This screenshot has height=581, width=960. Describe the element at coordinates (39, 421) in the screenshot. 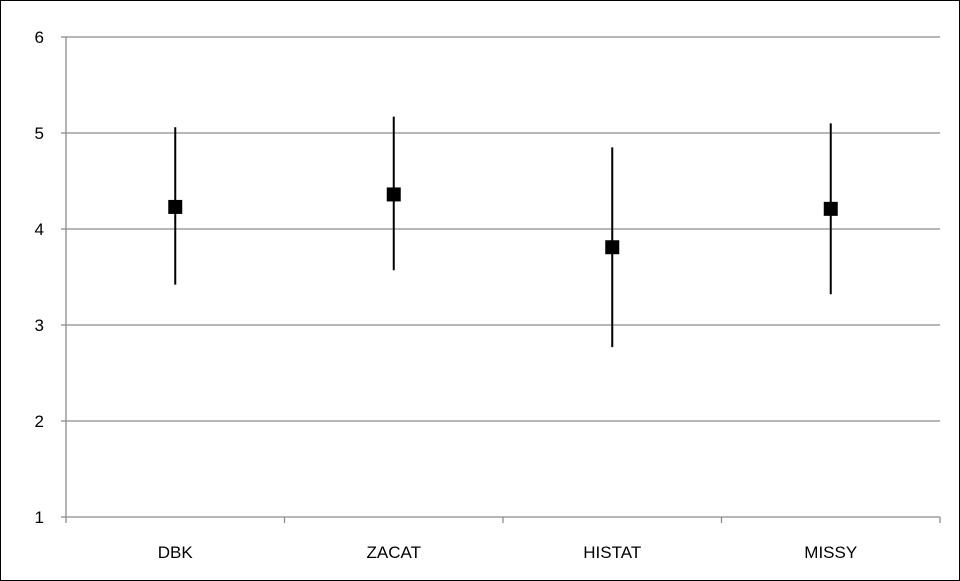

I see `y-tick-label: 2` at that location.